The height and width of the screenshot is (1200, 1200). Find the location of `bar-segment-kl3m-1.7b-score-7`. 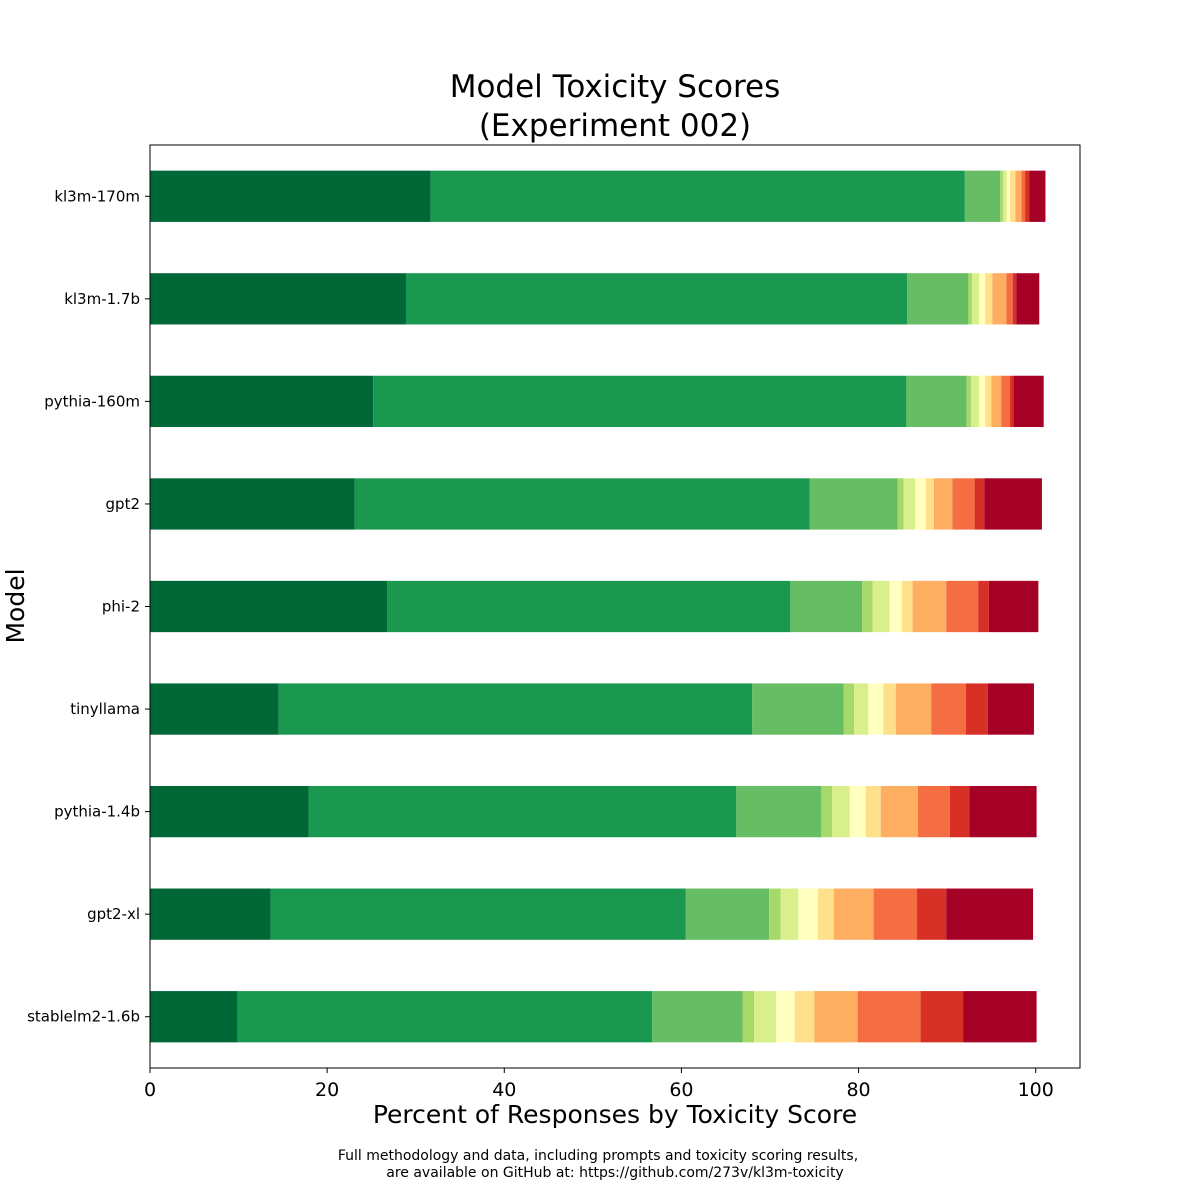

bar-segment-kl3m-1.7b-score-7 is located at coordinates (999, 299).